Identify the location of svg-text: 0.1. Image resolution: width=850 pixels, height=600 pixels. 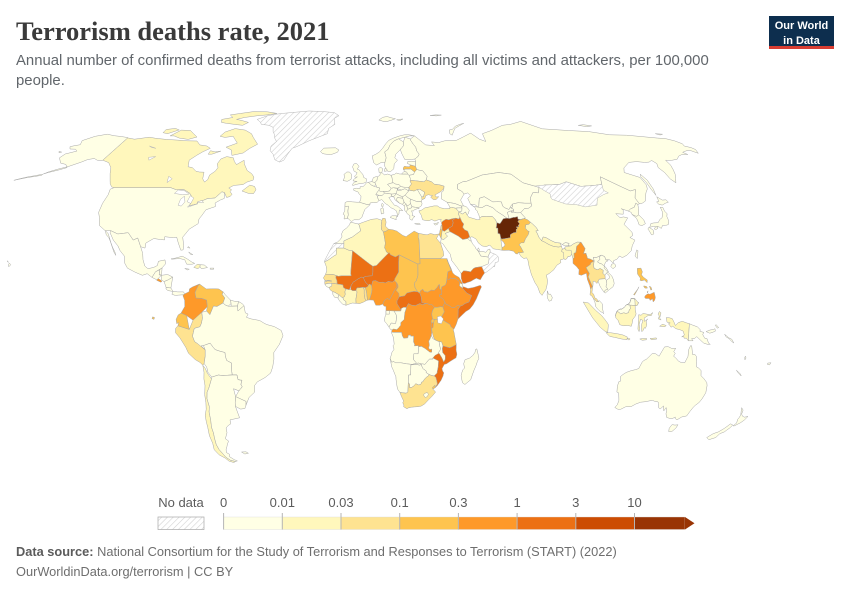
(400, 502).